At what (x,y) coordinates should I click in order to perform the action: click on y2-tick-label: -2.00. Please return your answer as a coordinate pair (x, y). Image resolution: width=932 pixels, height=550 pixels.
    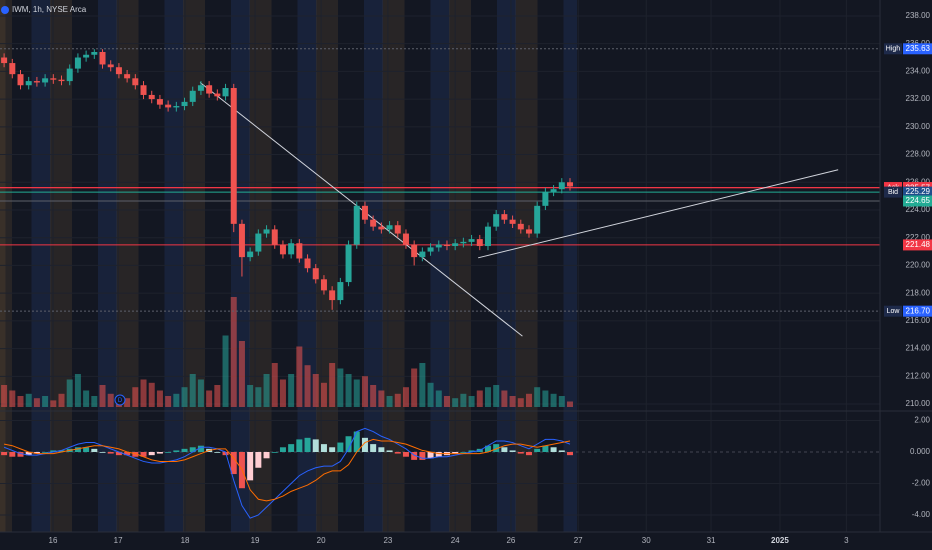
    Looking at the image, I should click on (921, 483).